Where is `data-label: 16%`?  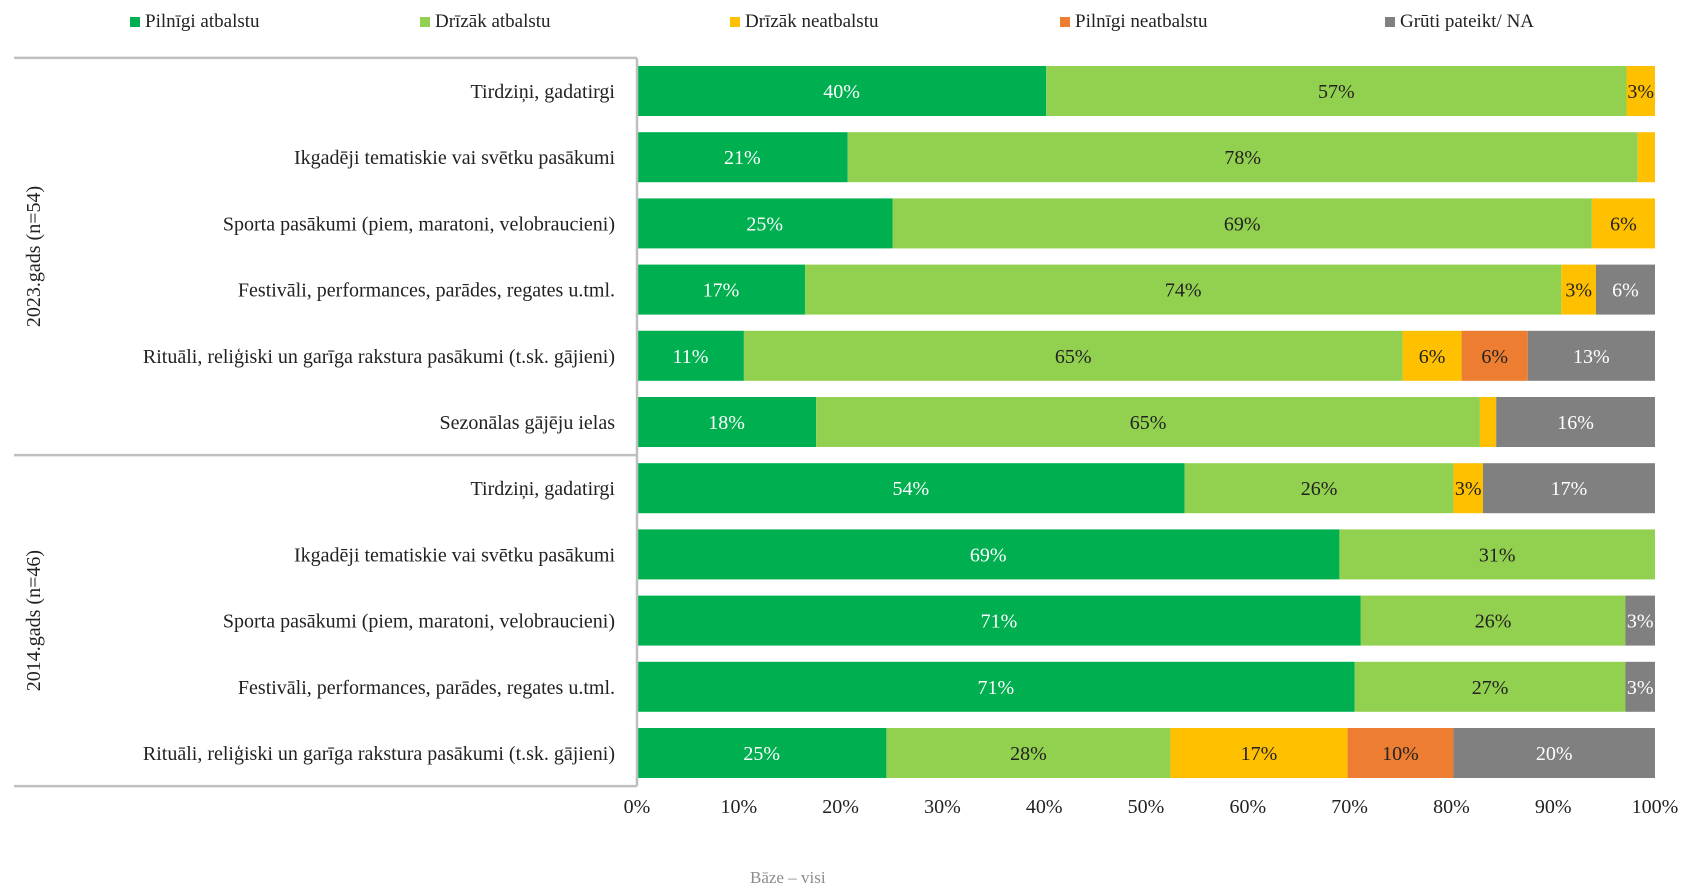
data-label: 16% is located at coordinates (1575, 423).